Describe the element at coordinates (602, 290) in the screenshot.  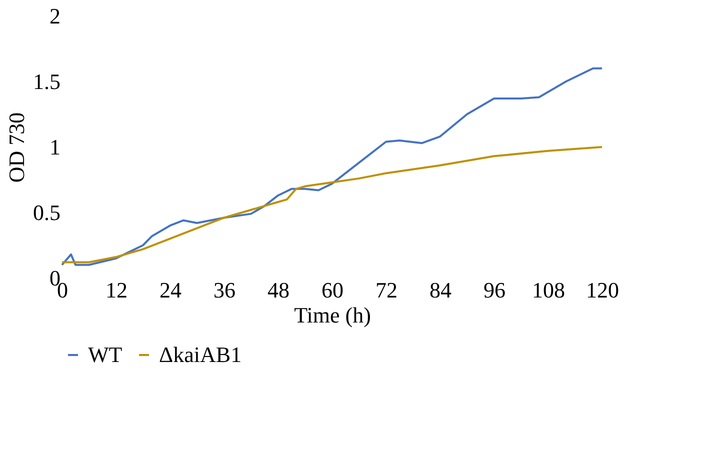
I see `x-tick-label: 120` at that location.